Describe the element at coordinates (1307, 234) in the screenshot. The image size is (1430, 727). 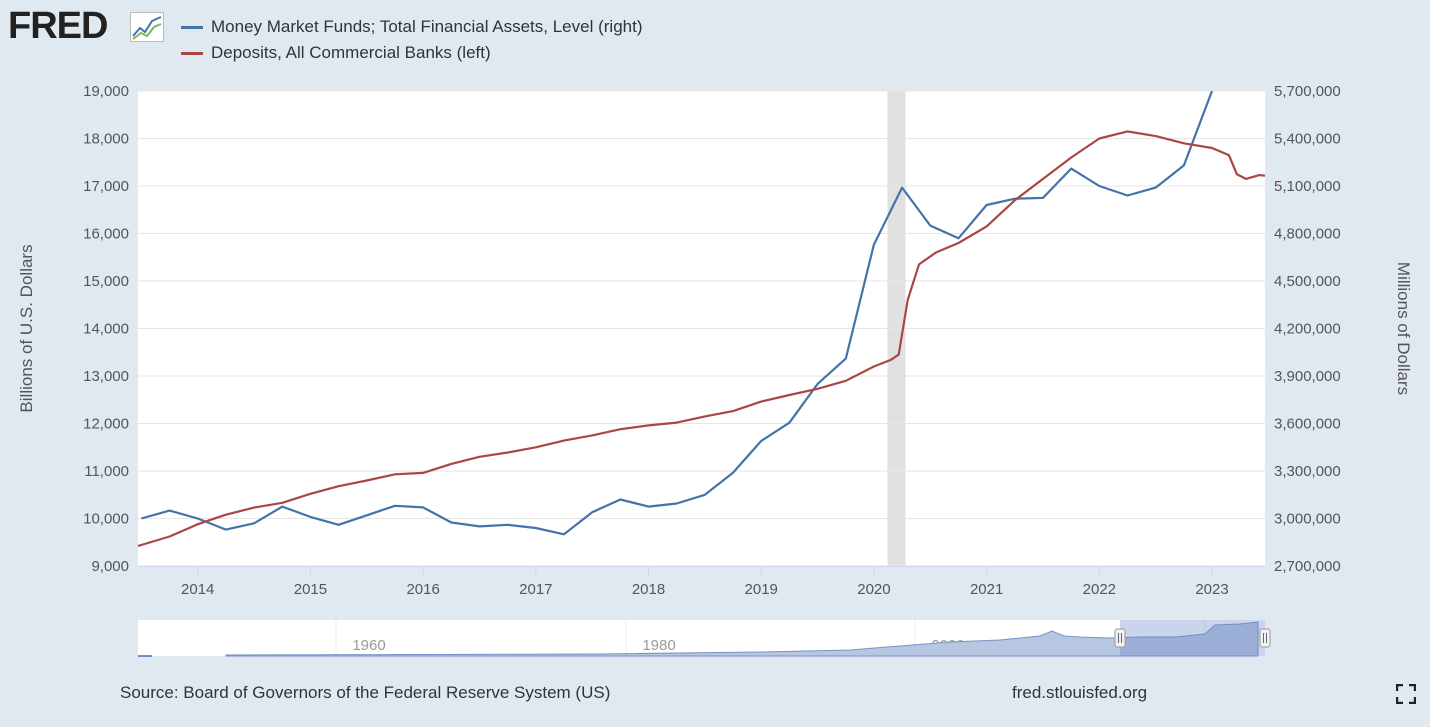
I see `right-tick-label: 4,800,000` at that location.